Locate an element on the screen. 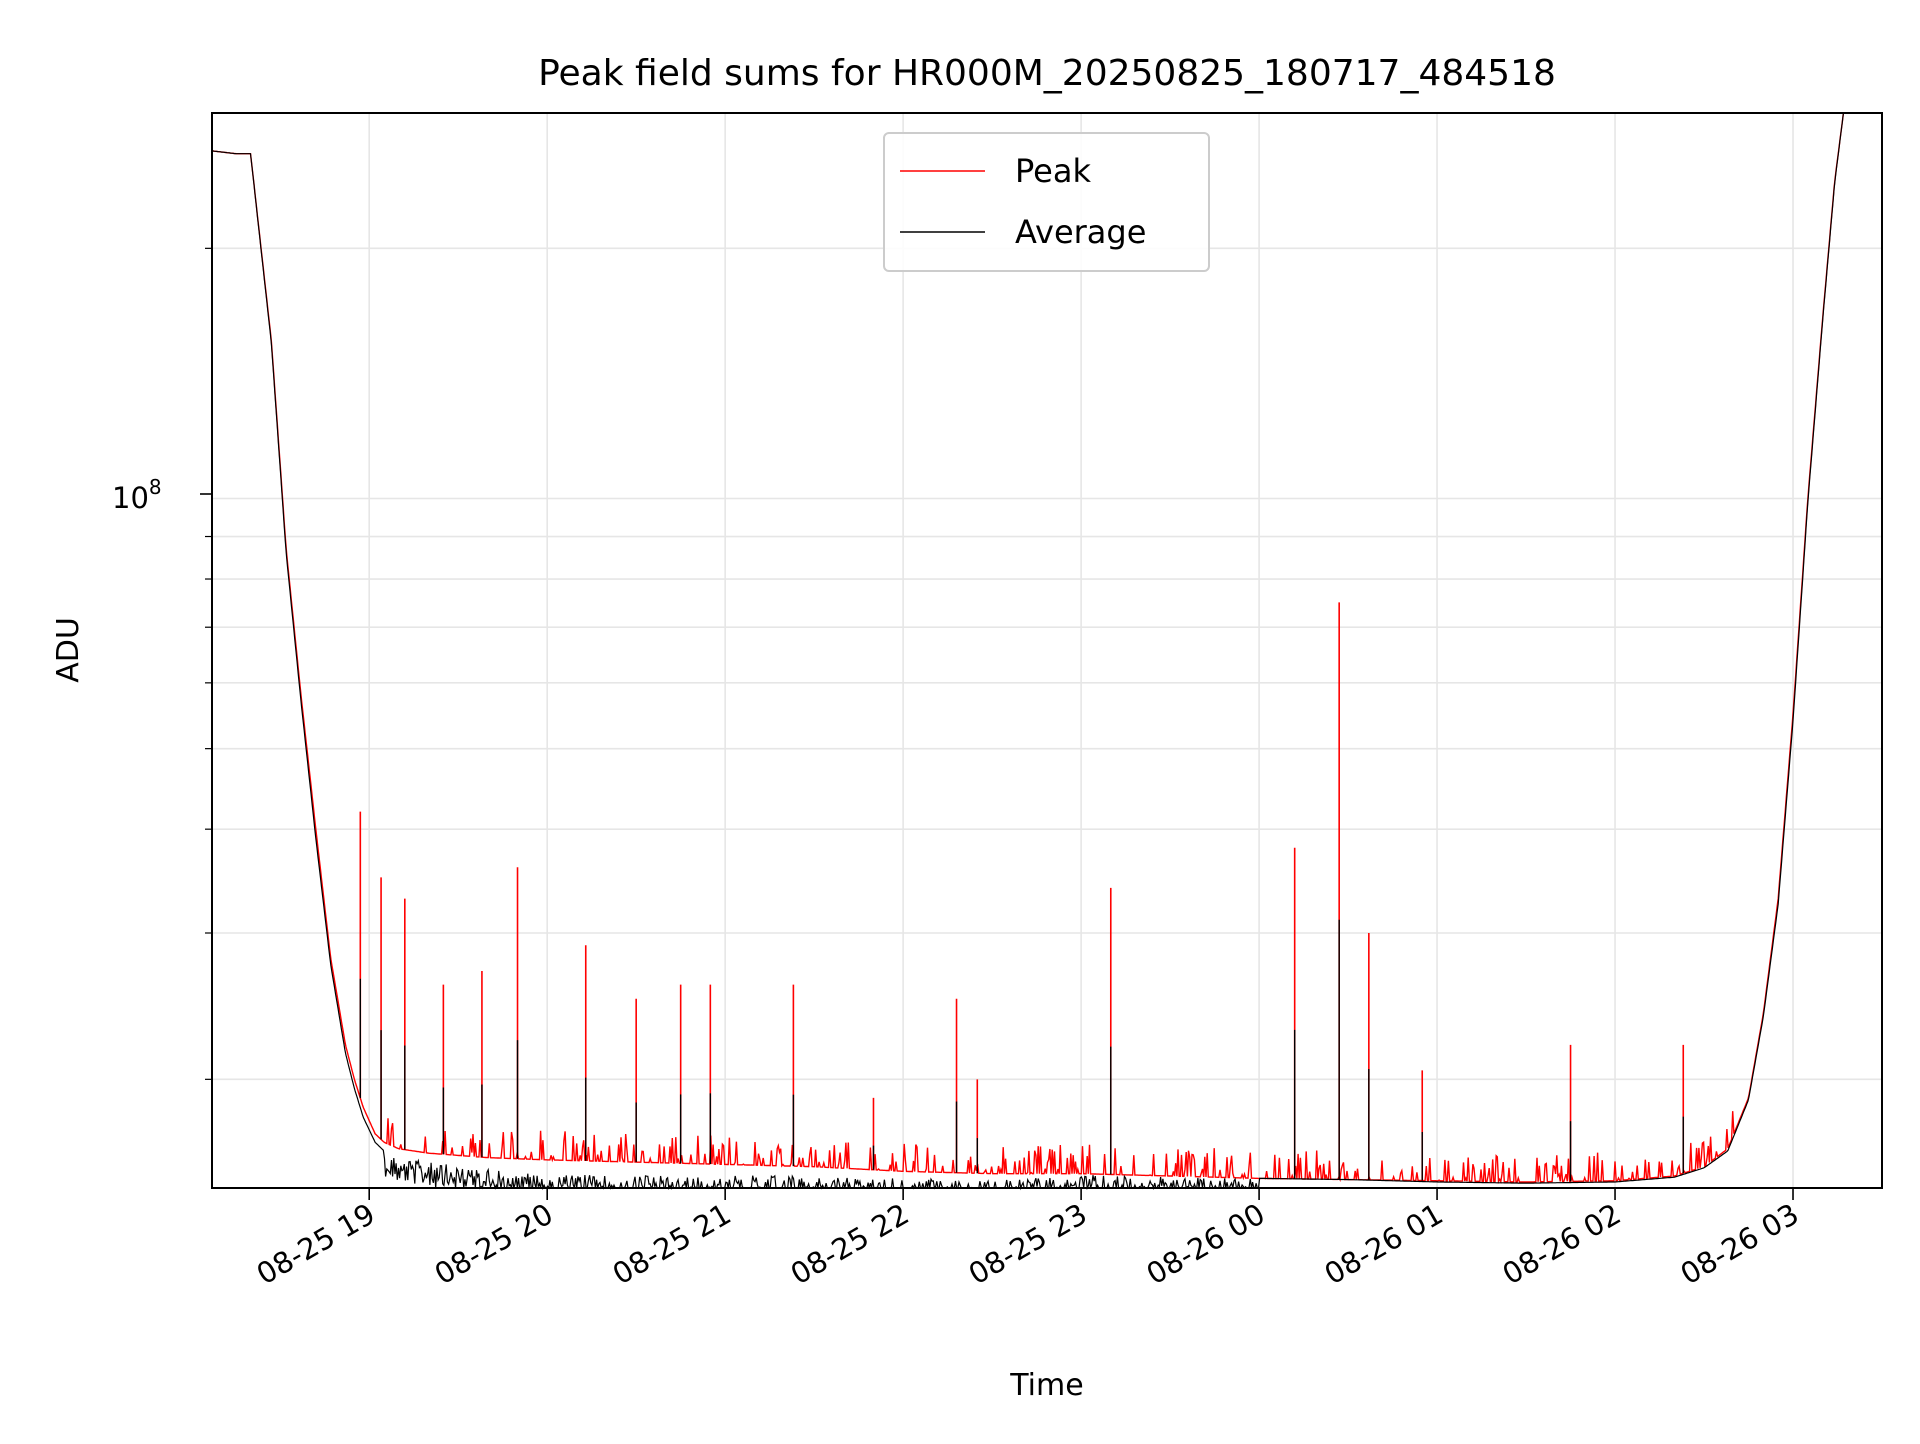  legend-box is located at coordinates (1046, 202).